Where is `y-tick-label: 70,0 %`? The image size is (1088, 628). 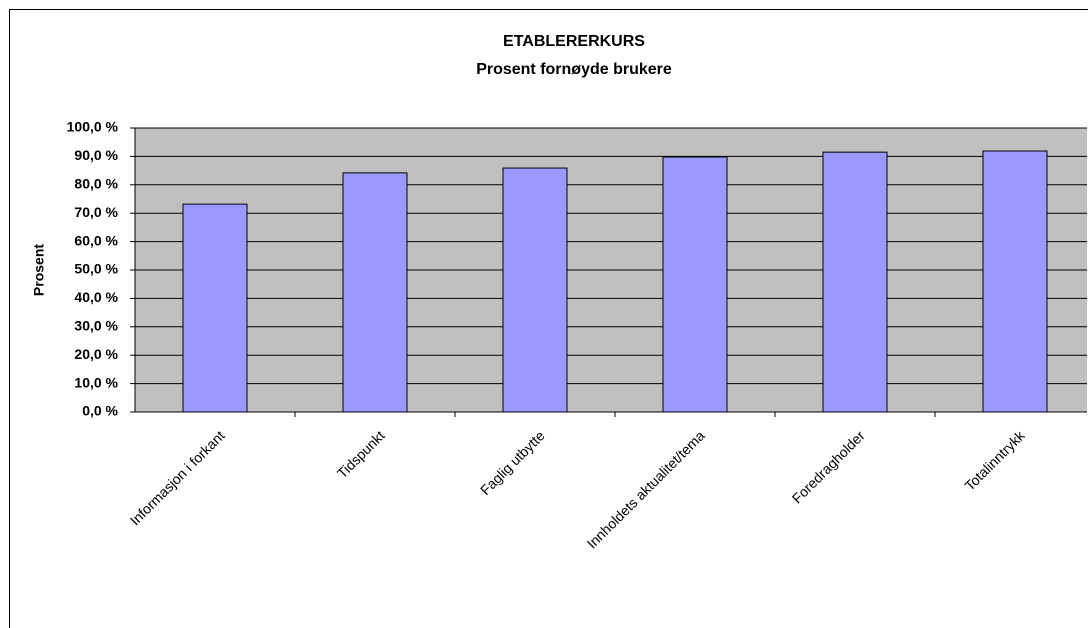
y-tick-label: 70,0 % is located at coordinates (96, 212).